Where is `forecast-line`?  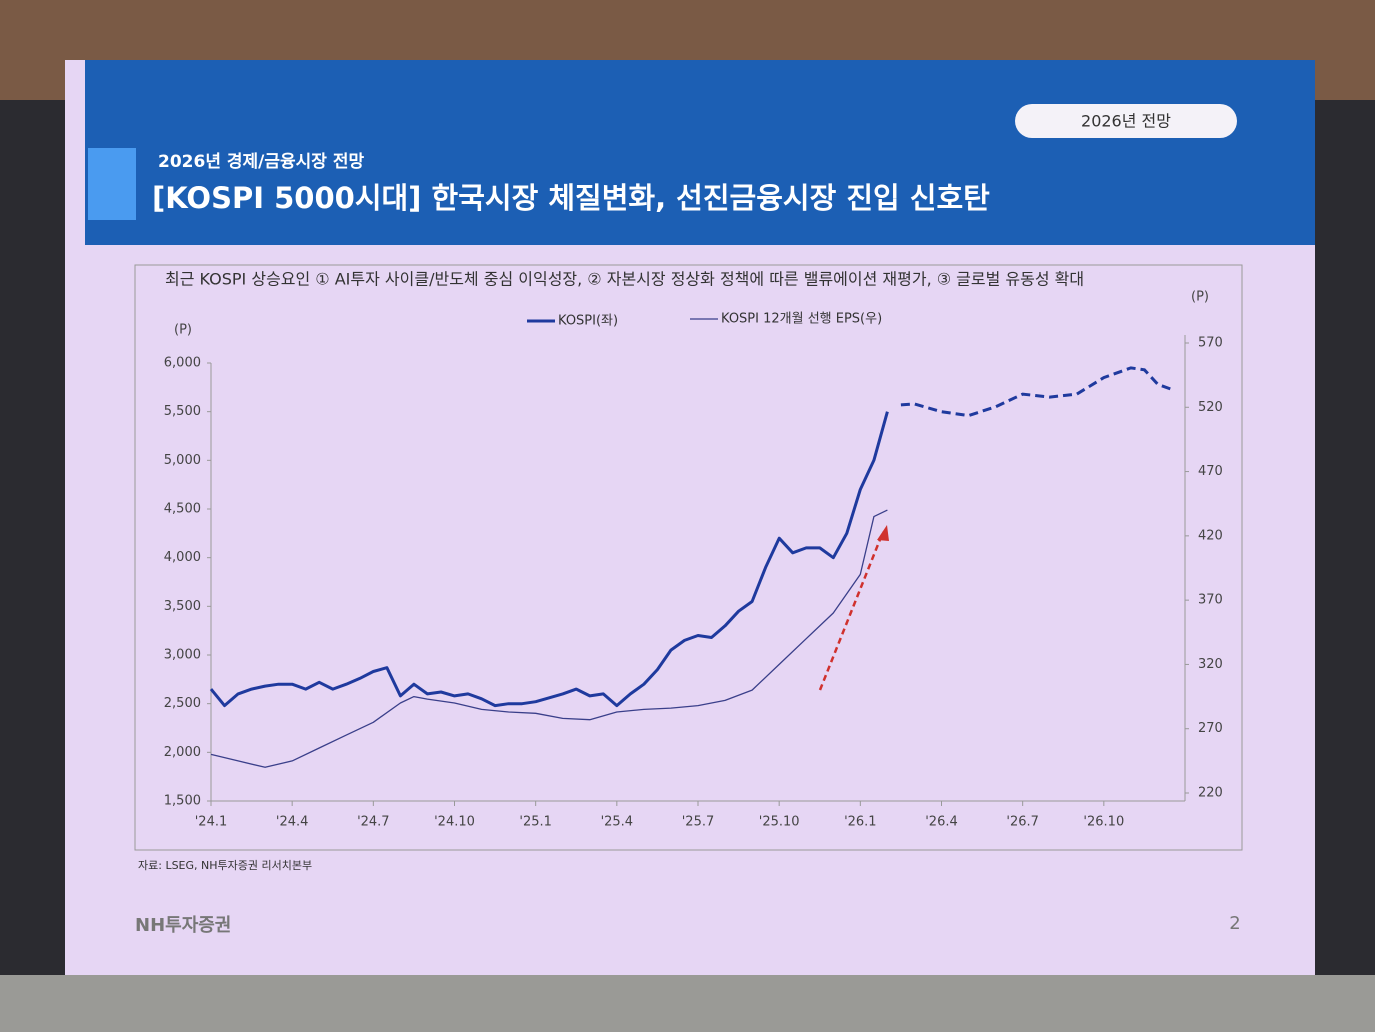
forecast-line is located at coordinates (1037, 392).